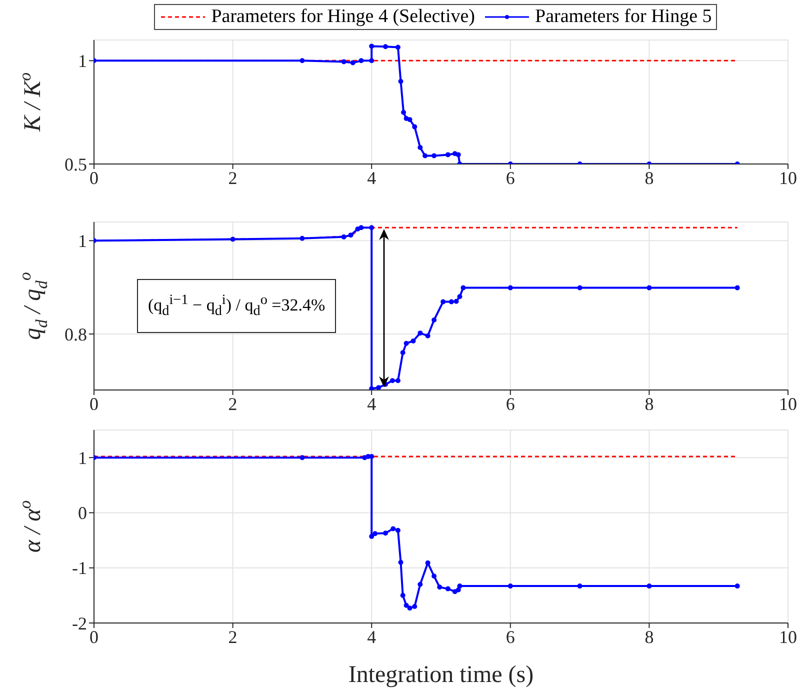  What do you see at coordinates (79, 623) in the screenshot?
I see `y-tick-label: -2` at bounding box center [79, 623].